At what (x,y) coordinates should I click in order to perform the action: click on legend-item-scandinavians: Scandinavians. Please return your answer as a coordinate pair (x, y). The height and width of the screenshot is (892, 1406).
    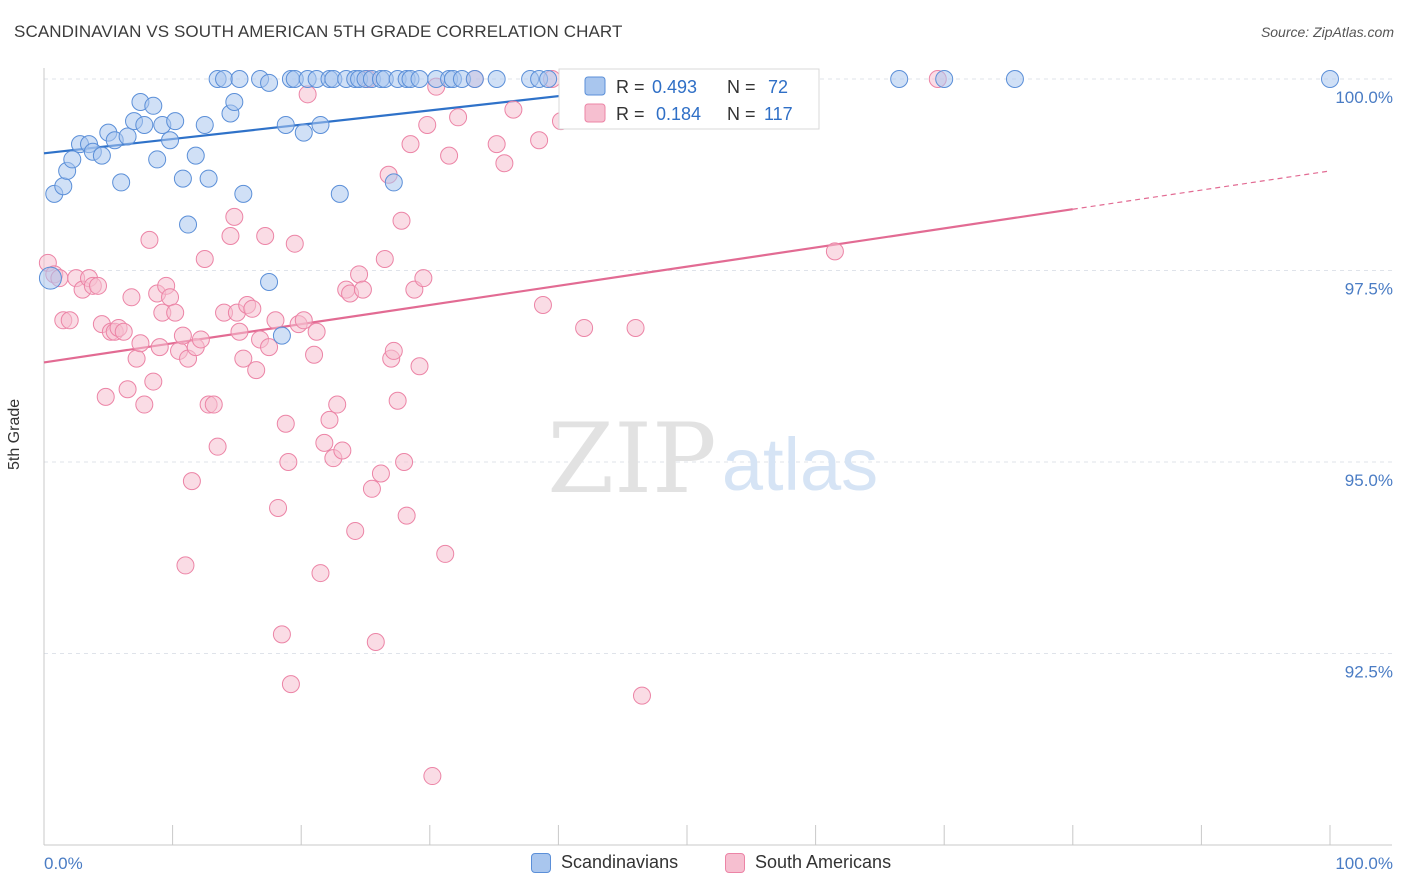
    Looking at the image, I should click on (604, 862).